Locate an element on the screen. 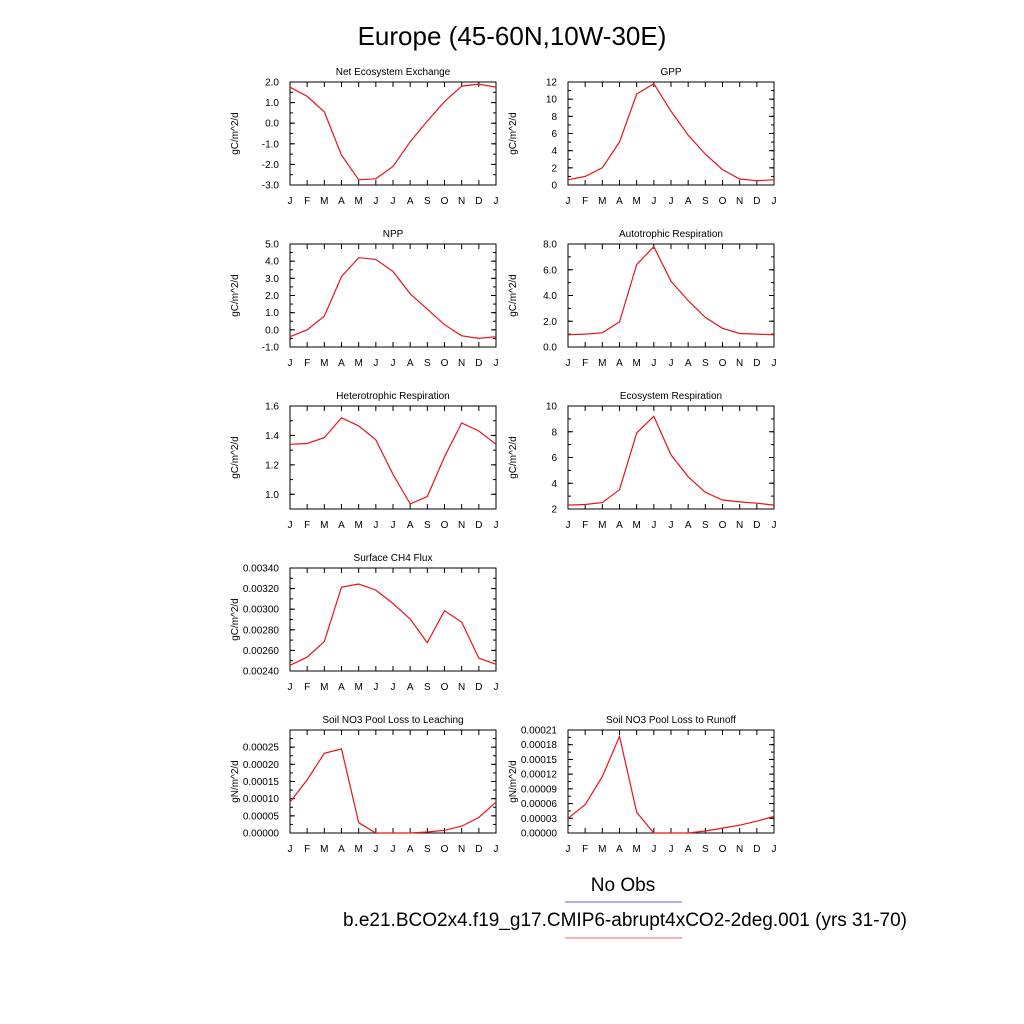 Image resolution: width=1024 pixels, height=1024 pixels. y-tick-label: 0.0 is located at coordinates (272, 124).